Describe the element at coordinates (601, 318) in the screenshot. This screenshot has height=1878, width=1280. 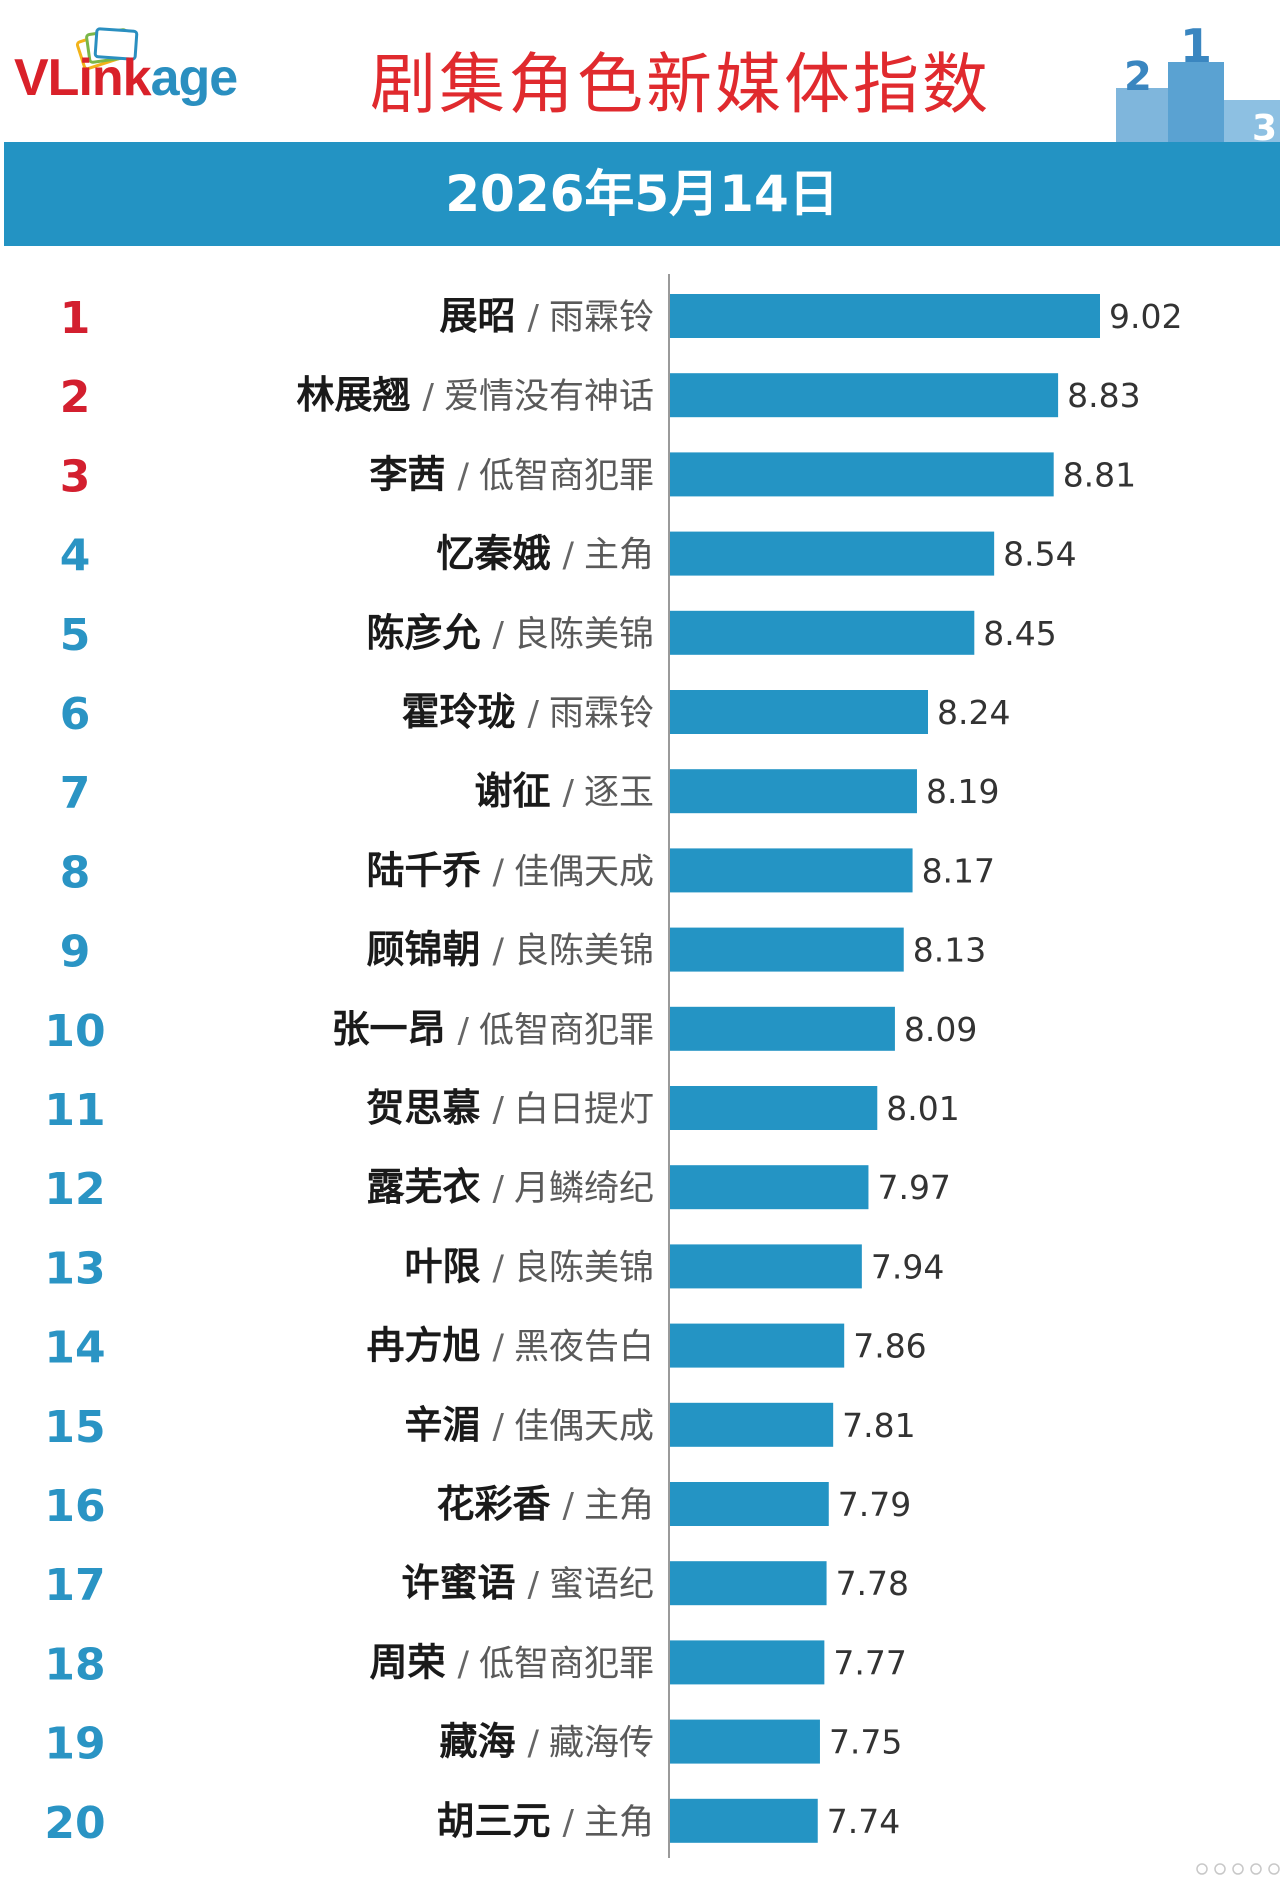
I see `drama-name: 雨霖铃` at that location.